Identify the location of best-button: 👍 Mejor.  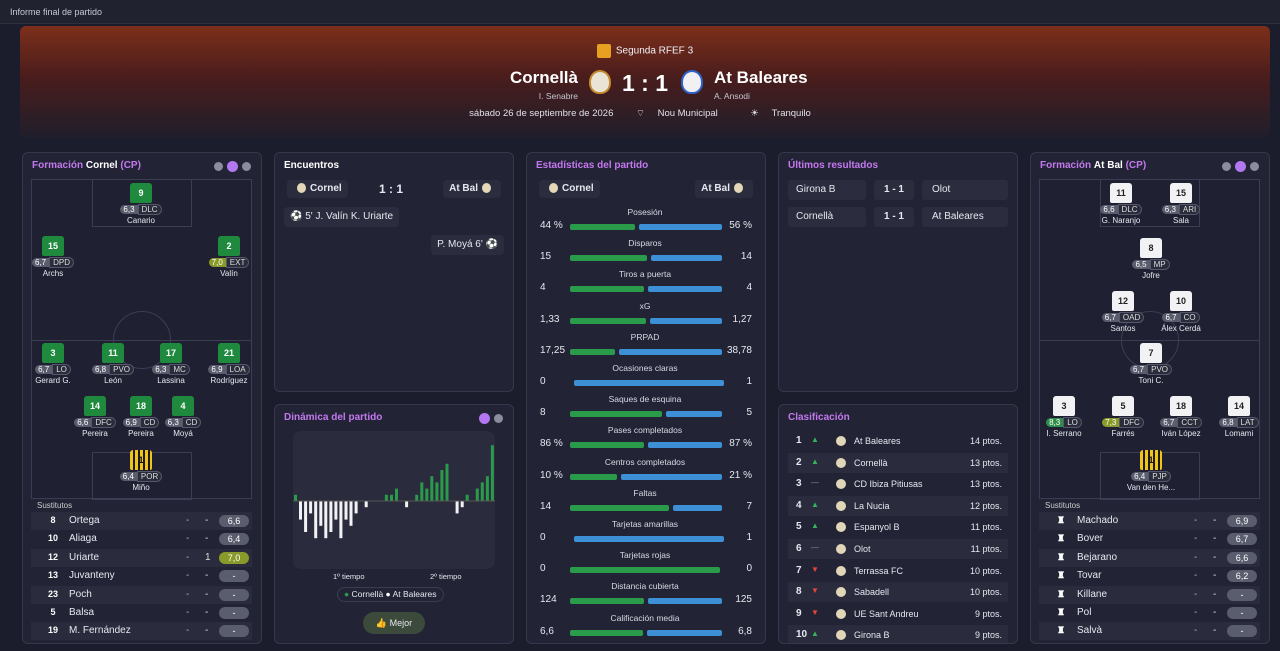
(394, 623).